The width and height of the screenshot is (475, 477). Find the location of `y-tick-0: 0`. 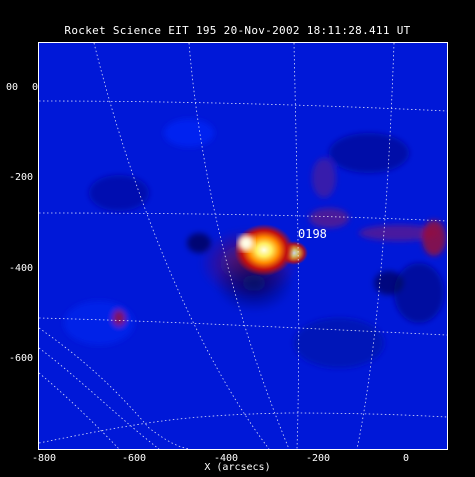

y-tick-0: 0 is located at coordinates (35, 87).